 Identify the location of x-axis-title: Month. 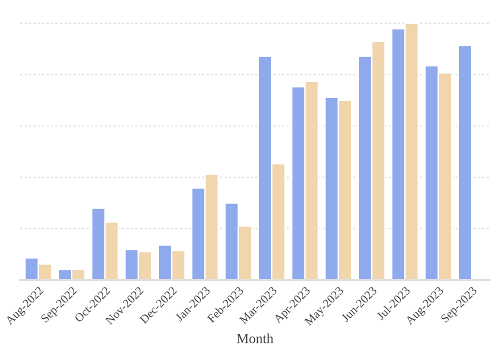
(255, 338).